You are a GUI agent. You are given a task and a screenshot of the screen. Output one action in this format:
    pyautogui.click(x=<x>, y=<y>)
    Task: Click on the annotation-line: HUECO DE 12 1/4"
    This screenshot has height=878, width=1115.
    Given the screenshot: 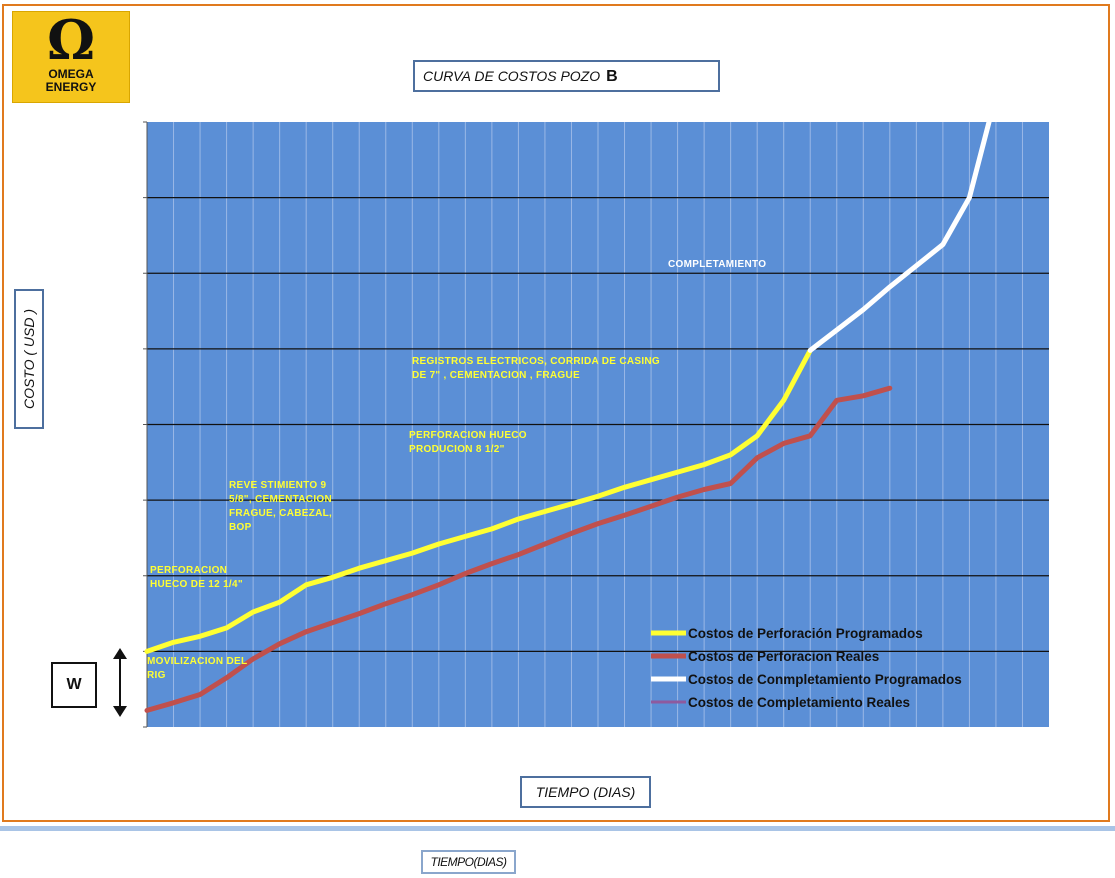 What is the action you would take?
    pyautogui.click(x=196, y=584)
    